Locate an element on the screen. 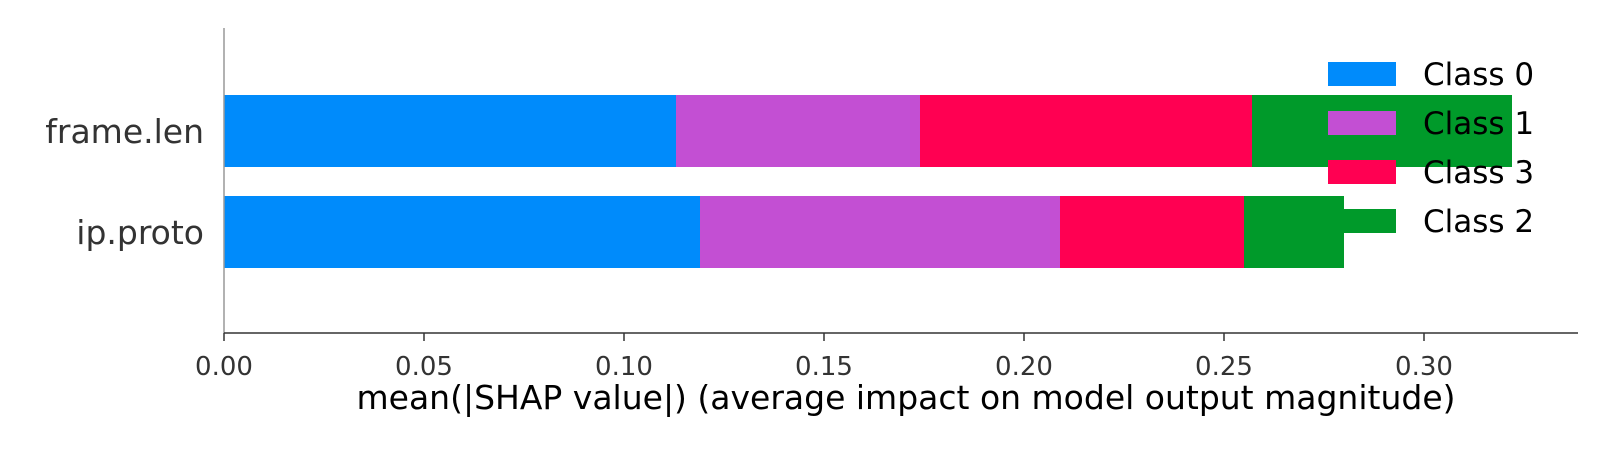 The image size is (1600, 459). x-axis-ticks: 0.00 0.05 0.10 0.15 0.20 0.25 0.30 is located at coordinates (824, 357).